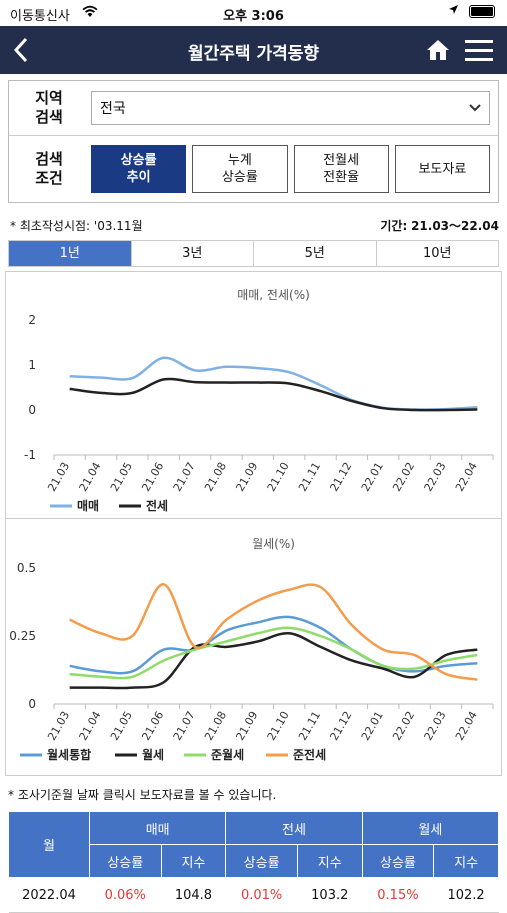 The width and height of the screenshot is (507, 913). What do you see at coordinates (88, 505) in the screenshot?
I see `legend-label: 매매` at bounding box center [88, 505].